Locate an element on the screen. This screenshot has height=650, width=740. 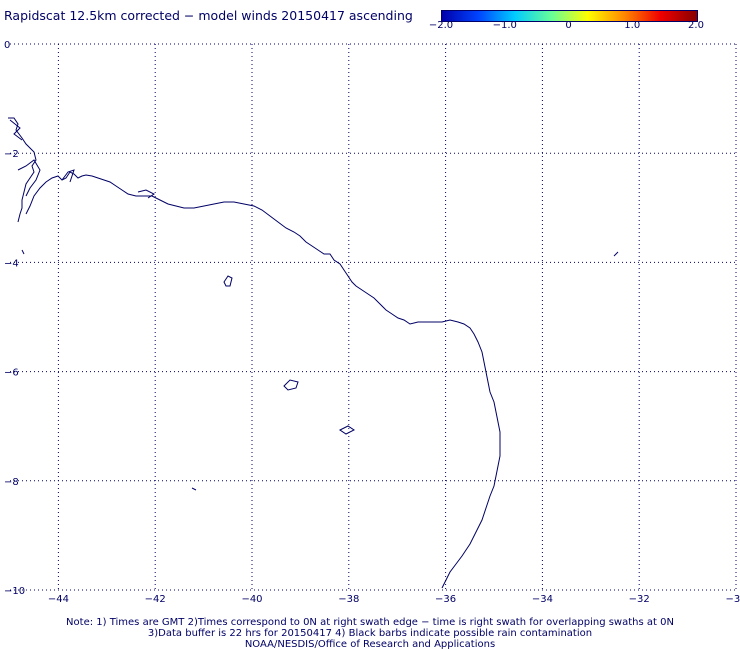
y-tick-label: −10 is located at coordinates (14, 591).